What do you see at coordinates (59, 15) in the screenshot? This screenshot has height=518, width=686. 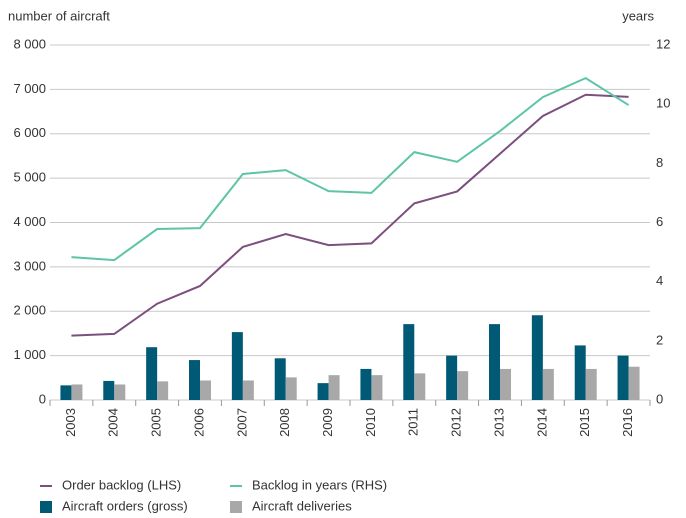 I see `y-axis-label: number of aircraft` at bounding box center [59, 15].